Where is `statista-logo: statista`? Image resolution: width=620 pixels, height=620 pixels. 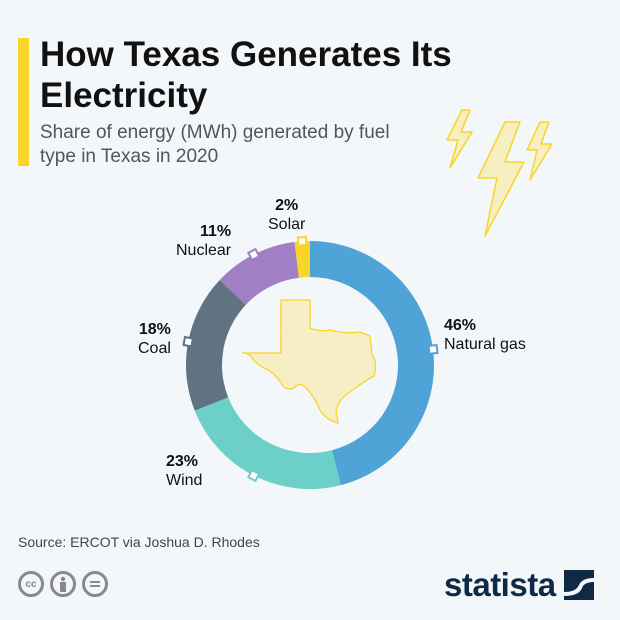 statista-logo: statista is located at coordinates (519, 585).